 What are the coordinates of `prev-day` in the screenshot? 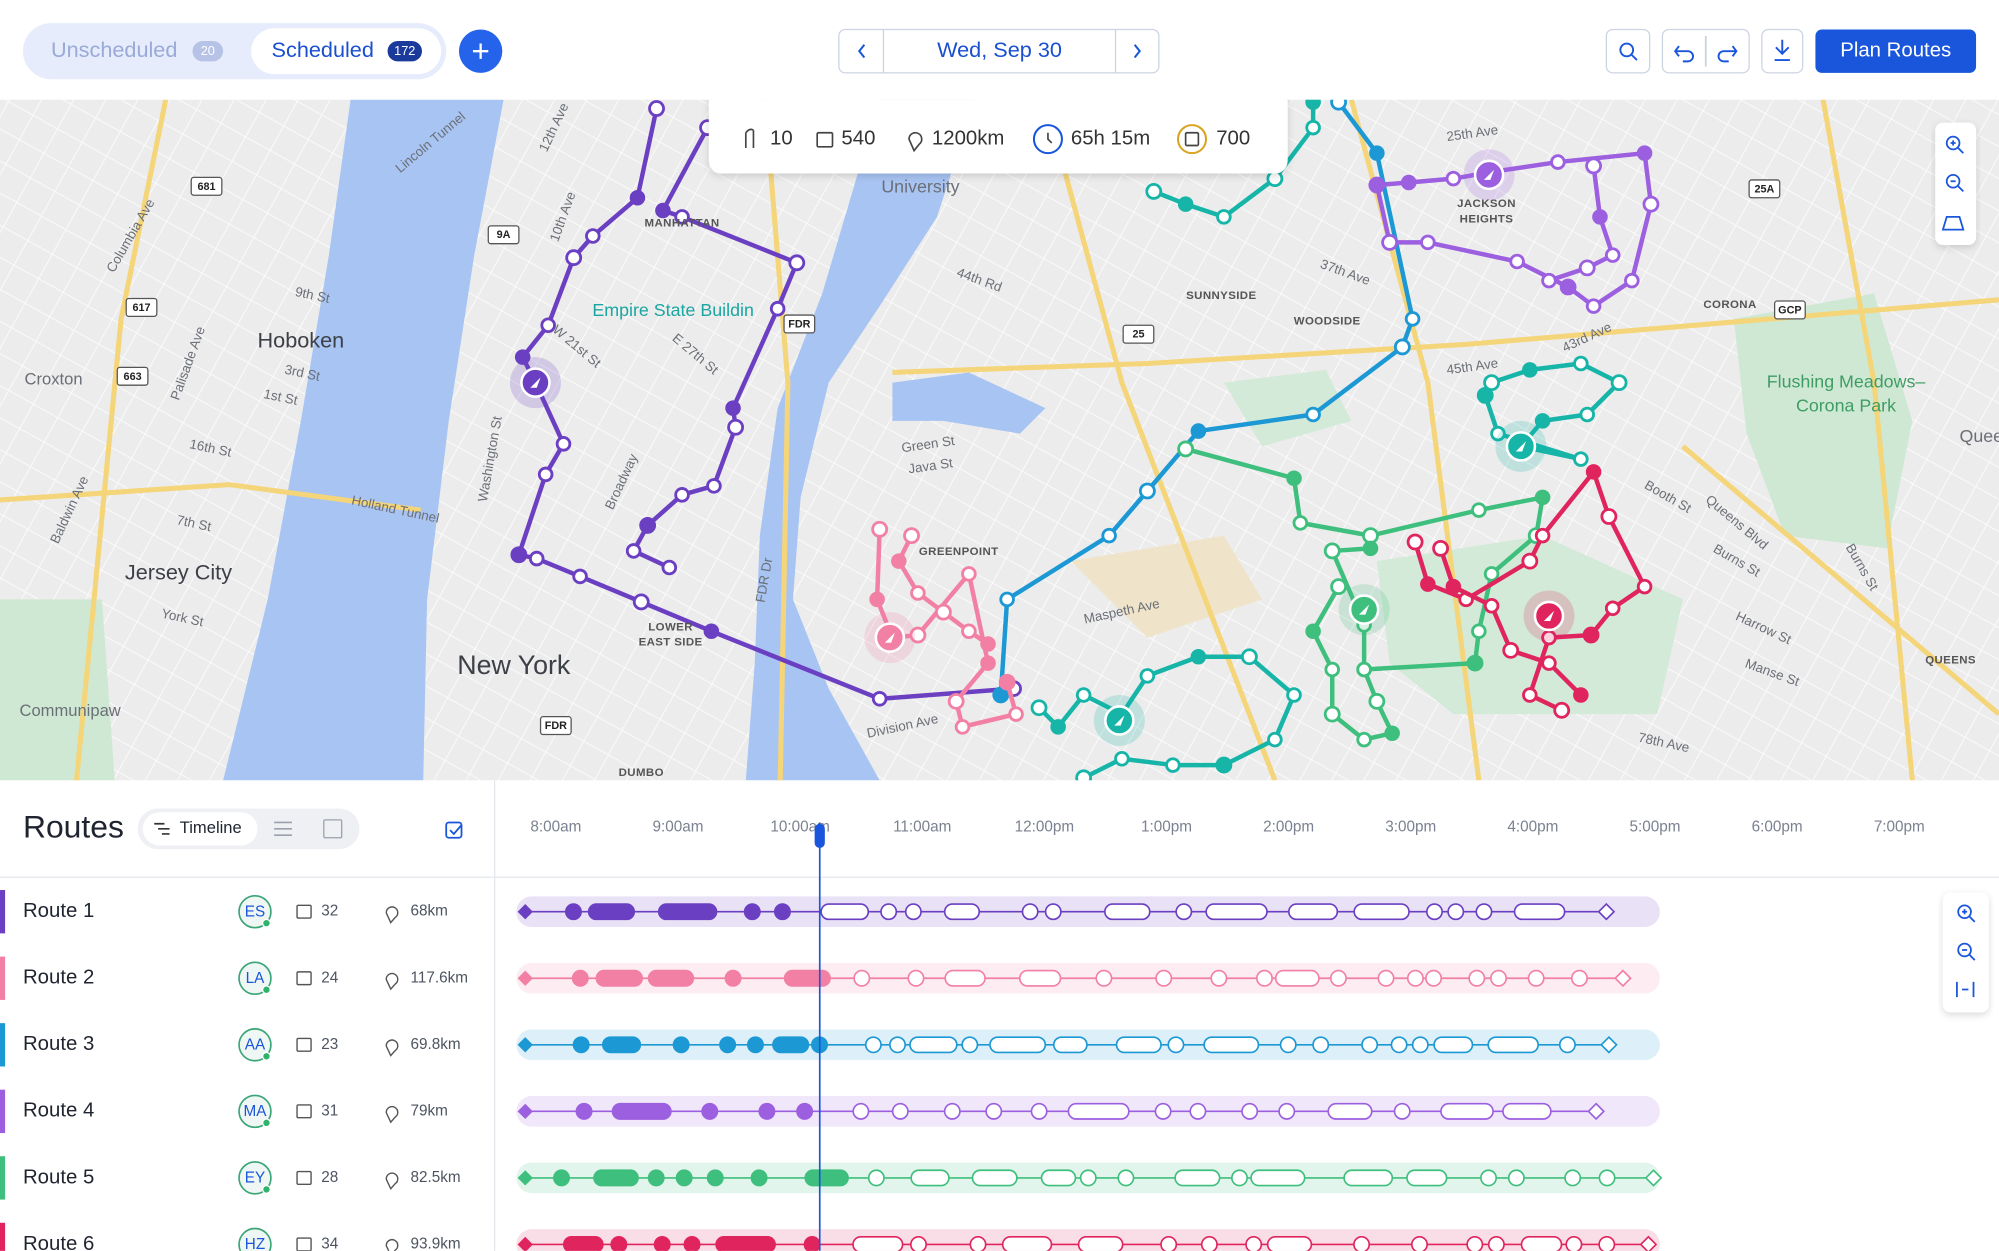 It's located at (861, 51).